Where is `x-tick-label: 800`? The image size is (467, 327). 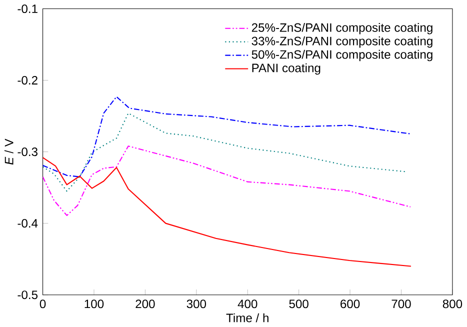
x-tick-label: 800 is located at coordinates (452, 304).